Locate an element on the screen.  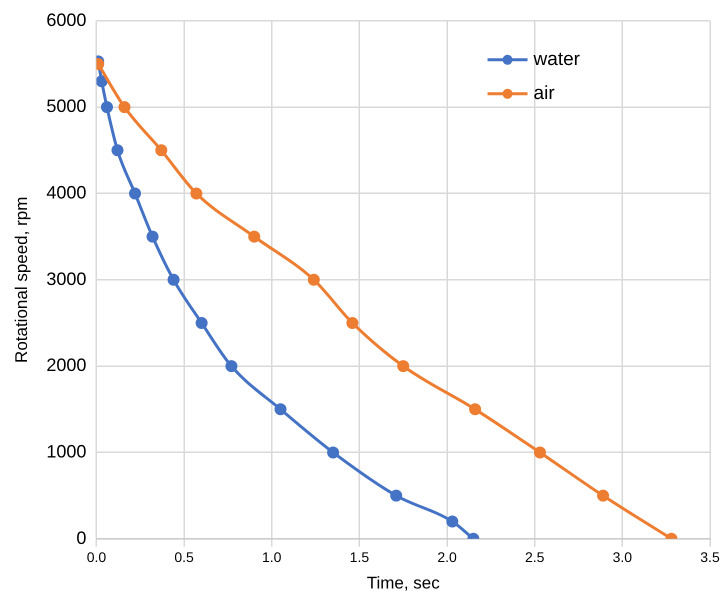
x-tick-label: 2.5 is located at coordinates (534, 557).